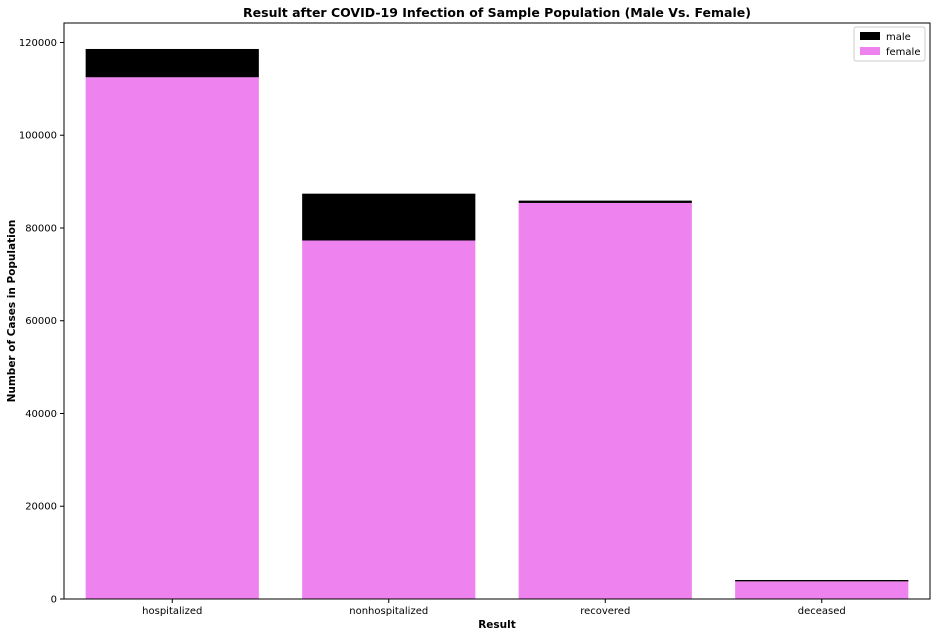 Image resolution: width=940 pixels, height=637 pixels. What do you see at coordinates (38, 43) in the screenshot?
I see `y-tick-label: 120000` at bounding box center [38, 43].